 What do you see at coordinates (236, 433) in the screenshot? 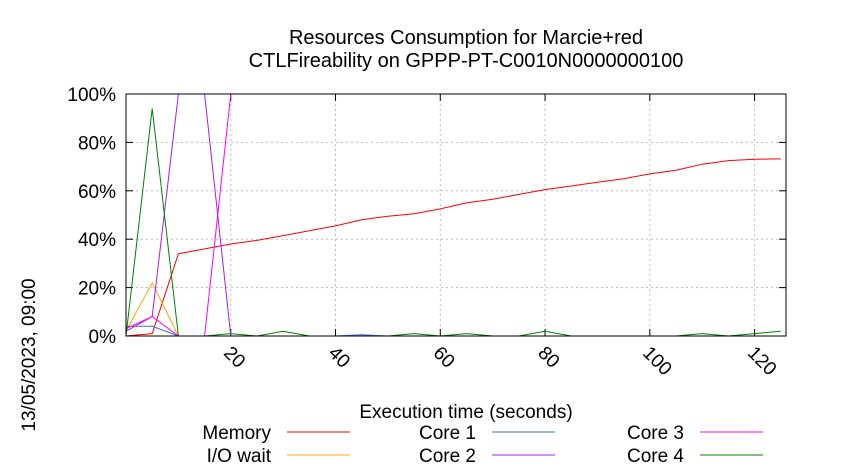
I see `legend-label-memory: Memory` at bounding box center [236, 433].